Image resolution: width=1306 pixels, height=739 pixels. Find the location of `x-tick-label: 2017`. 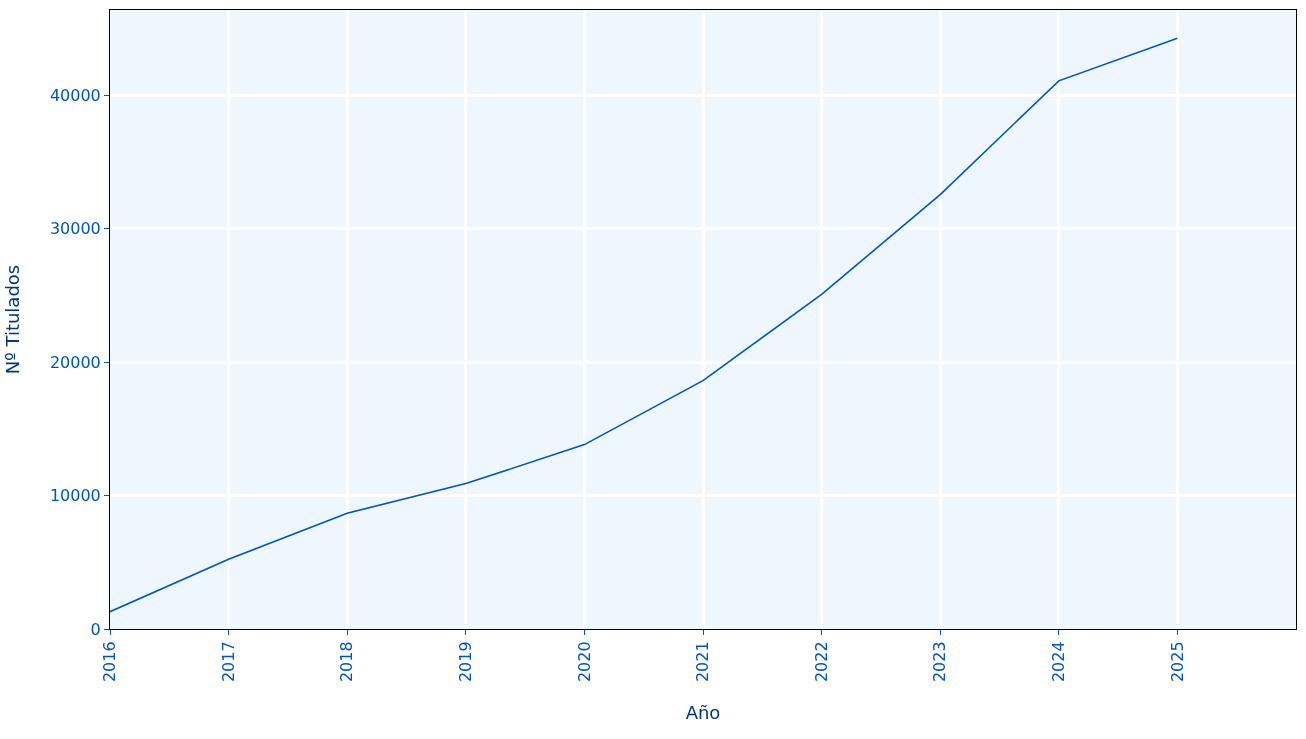

x-tick-label: 2017 is located at coordinates (228, 662).